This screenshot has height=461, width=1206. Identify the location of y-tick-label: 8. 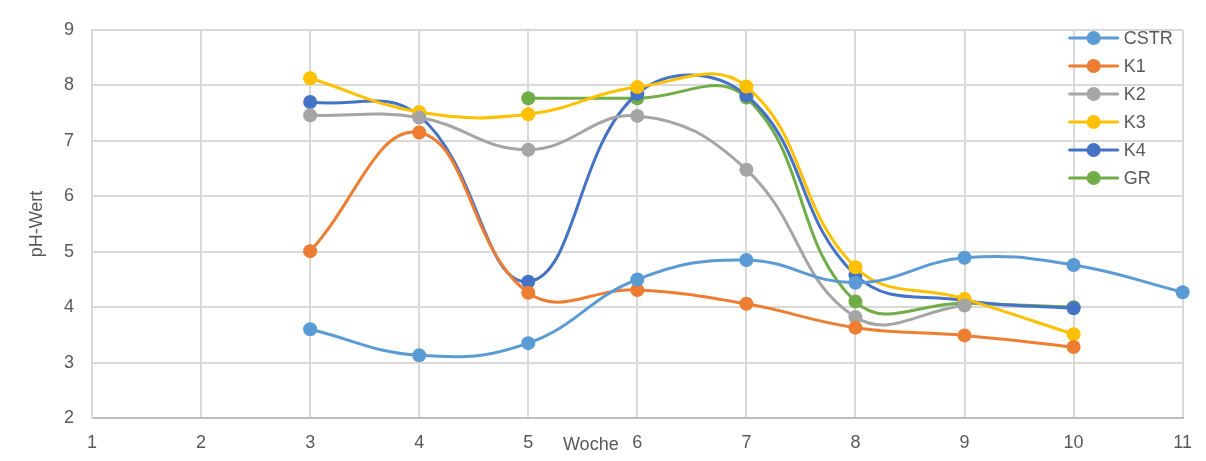
(68, 84).